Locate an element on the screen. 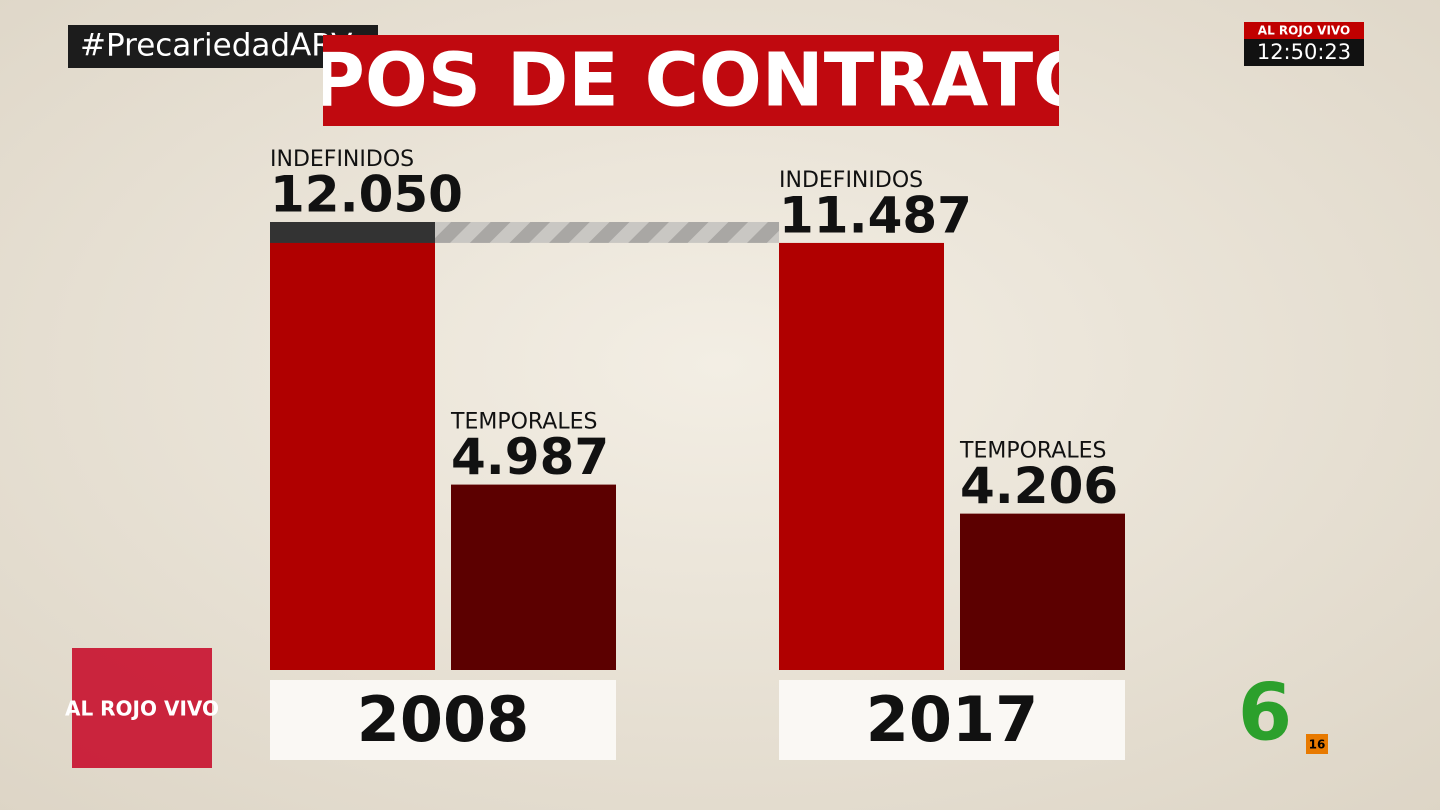 The width and height of the screenshot is (1440, 810). difference-band is located at coordinates (607, 232).